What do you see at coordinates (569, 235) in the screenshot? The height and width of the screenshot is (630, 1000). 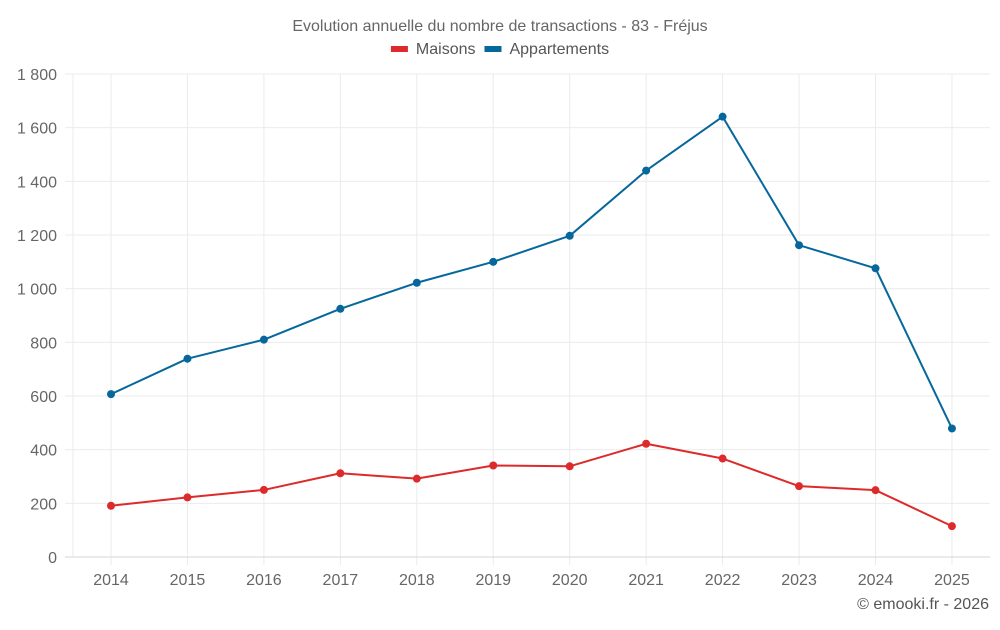 I see `data-point-appartements-2020` at bounding box center [569, 235].